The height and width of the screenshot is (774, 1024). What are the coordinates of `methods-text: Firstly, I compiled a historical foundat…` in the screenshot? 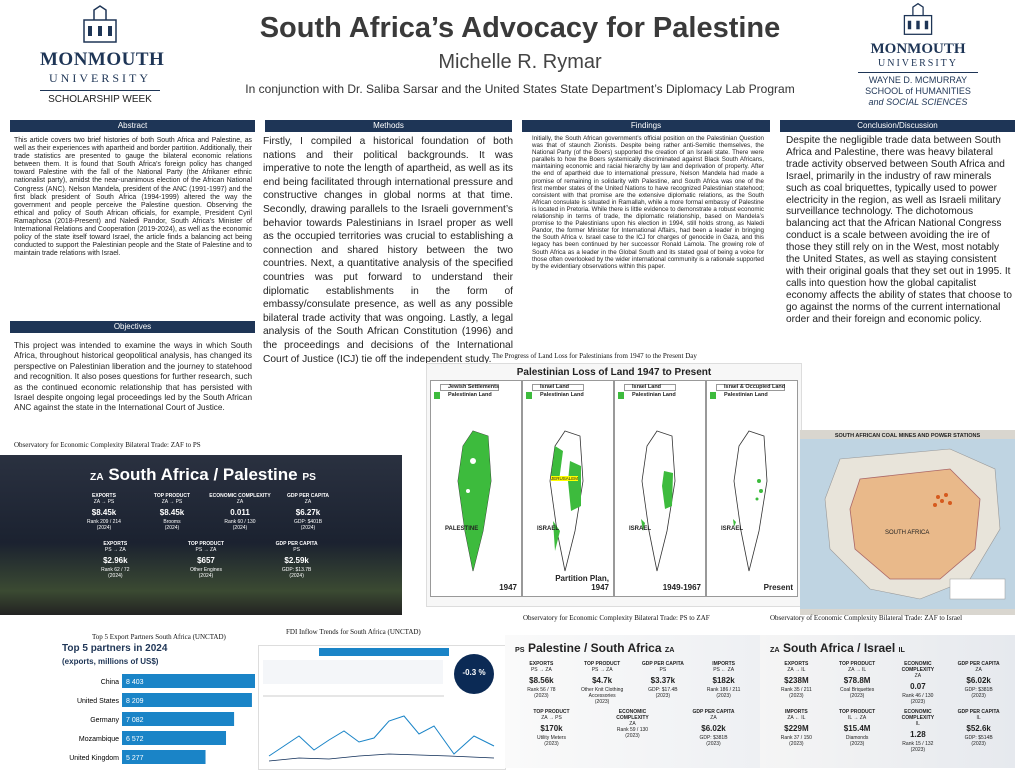 It's located at (388, 250).